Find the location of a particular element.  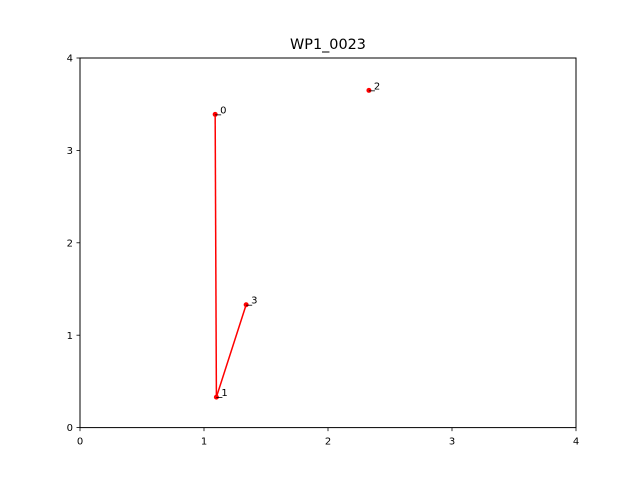

x-tick-label: 3 is located at coordinates (452, 442).